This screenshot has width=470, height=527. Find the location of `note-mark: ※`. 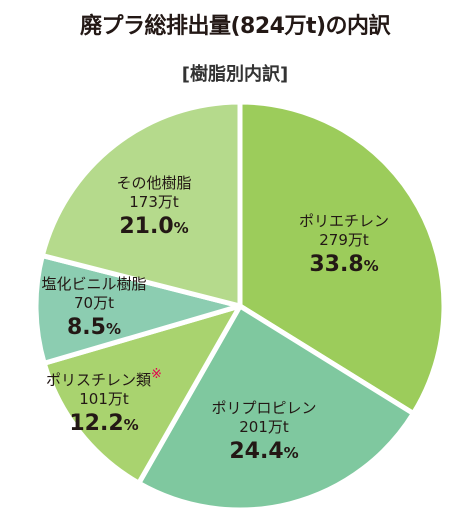

note-mark: ※ is located at coordinates (156, 374).